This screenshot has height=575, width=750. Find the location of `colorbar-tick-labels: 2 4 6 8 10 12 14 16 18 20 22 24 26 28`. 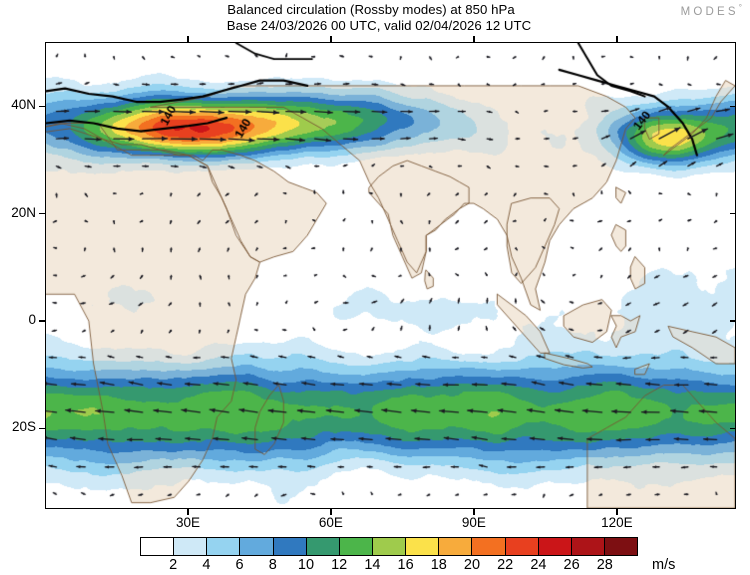

colorbar-tick-labels: 2 4 6 8 10 12 14 16 18 20 22 24 26 28 is located at coordinates (389, 566).